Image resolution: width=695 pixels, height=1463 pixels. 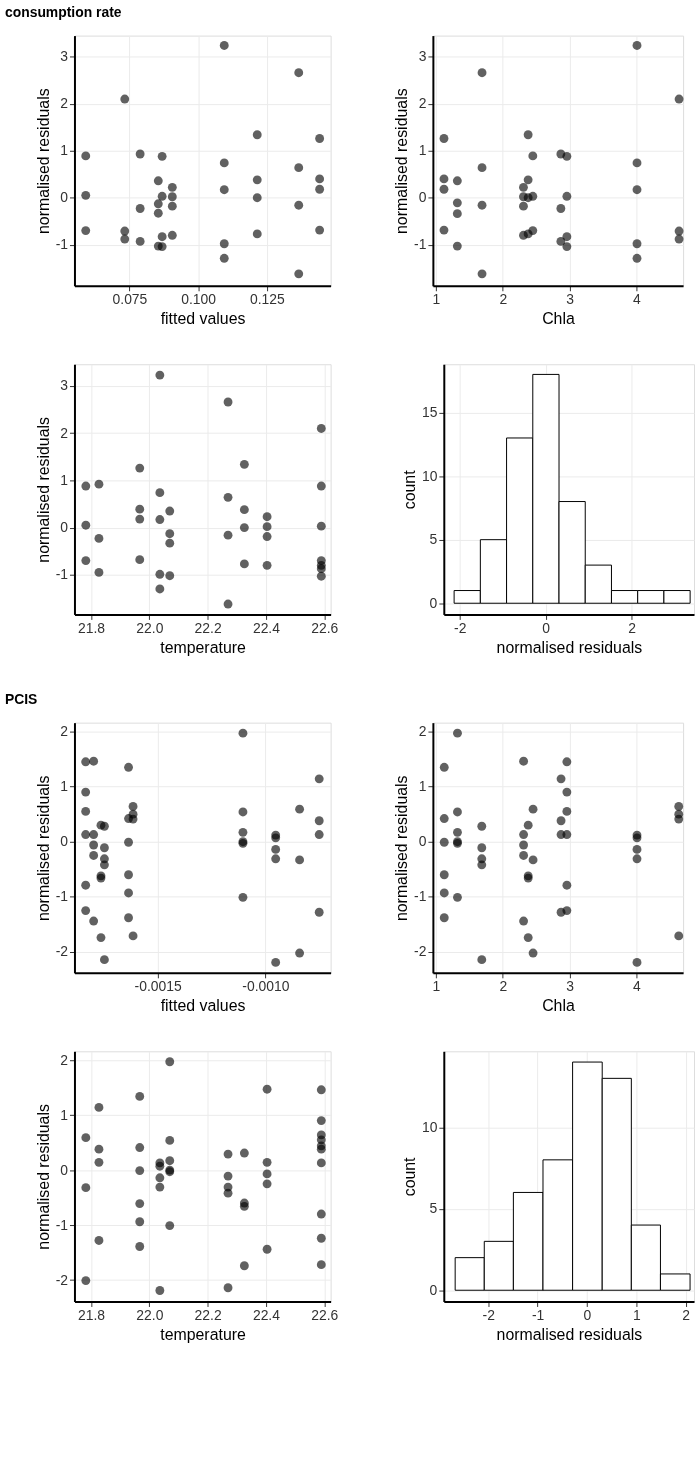 What do you see at coordinates (570, 299) in the screenshot?
I see `x-tick-label: 3` at bounding box center [570, 299].